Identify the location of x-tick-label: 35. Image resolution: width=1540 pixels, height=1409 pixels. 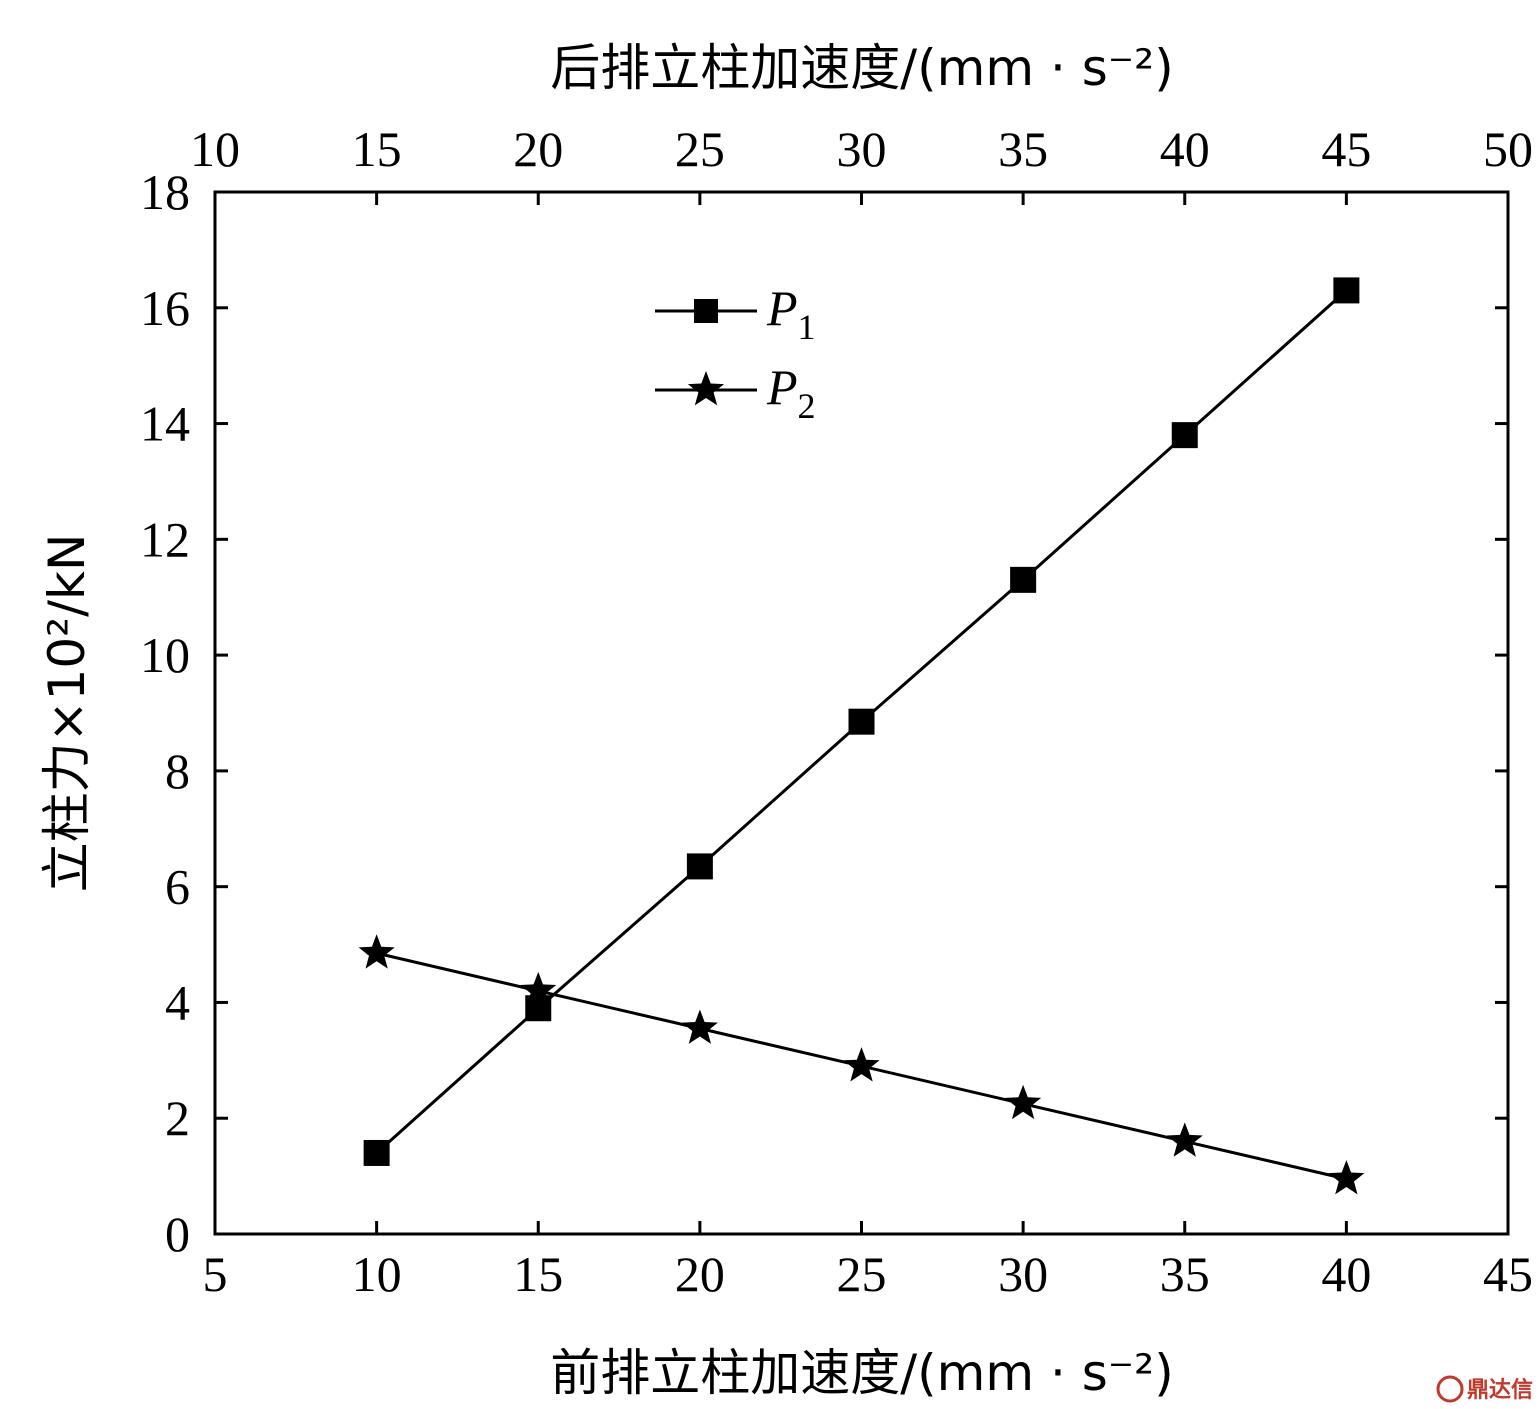
(1185, 1274).